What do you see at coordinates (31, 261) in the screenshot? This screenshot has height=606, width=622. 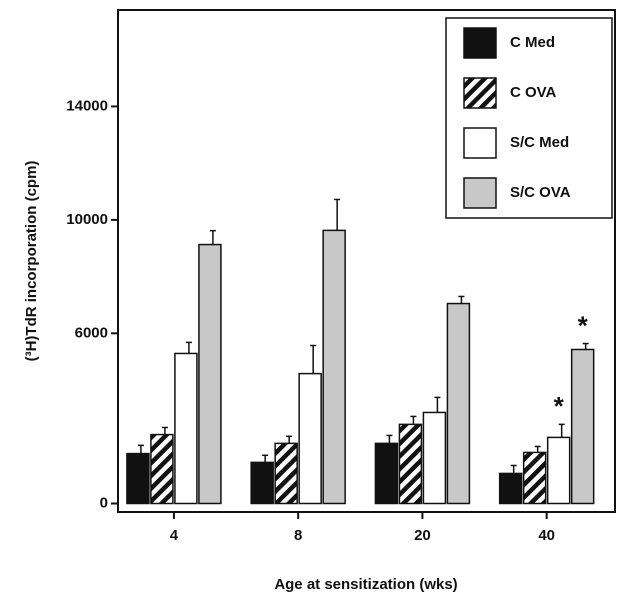 I see `y-axis-label: (³H)TdR incorporation (cpm)` at bounding box center [31, 261].